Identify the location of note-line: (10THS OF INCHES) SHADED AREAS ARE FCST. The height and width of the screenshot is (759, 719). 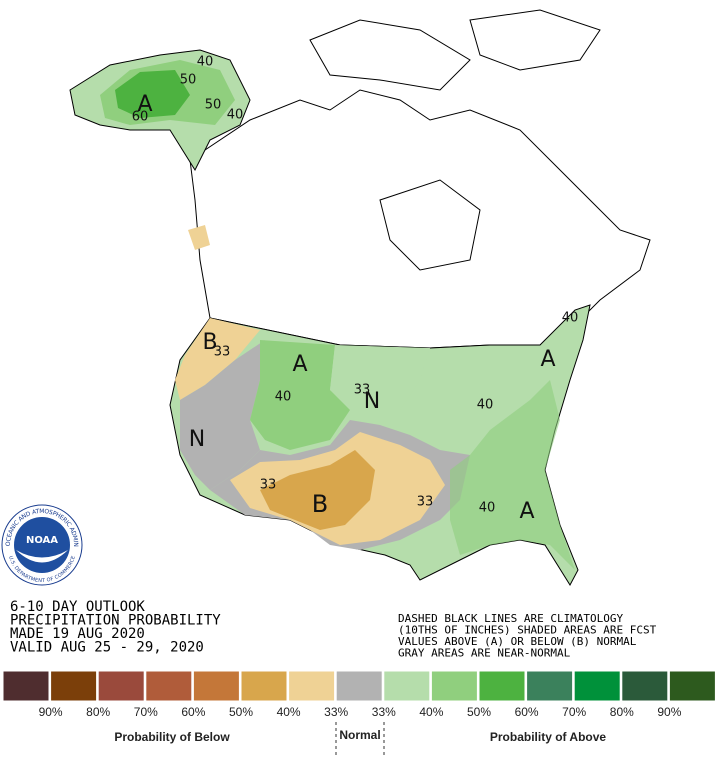
(527, 630).